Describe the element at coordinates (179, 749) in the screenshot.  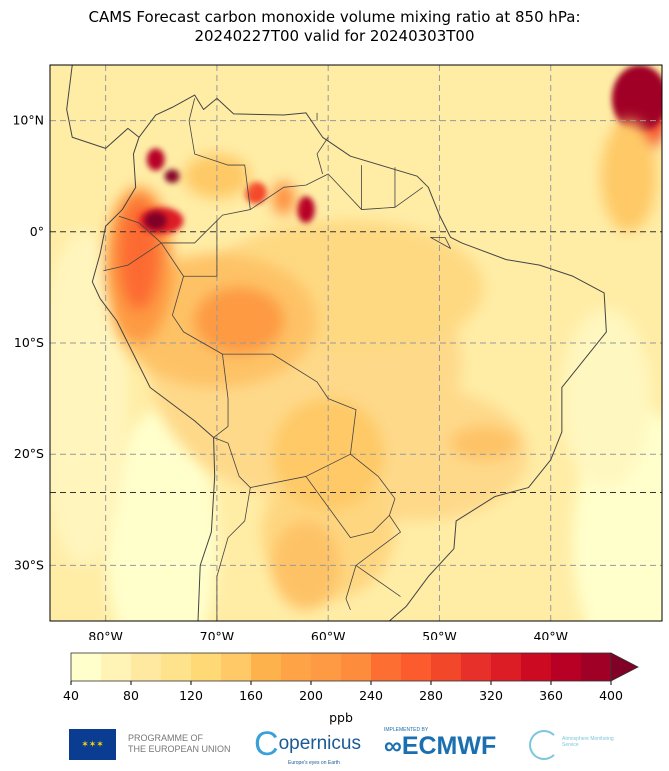
I see `eu-text-2: THE EUROPEAN UNION` at that location.